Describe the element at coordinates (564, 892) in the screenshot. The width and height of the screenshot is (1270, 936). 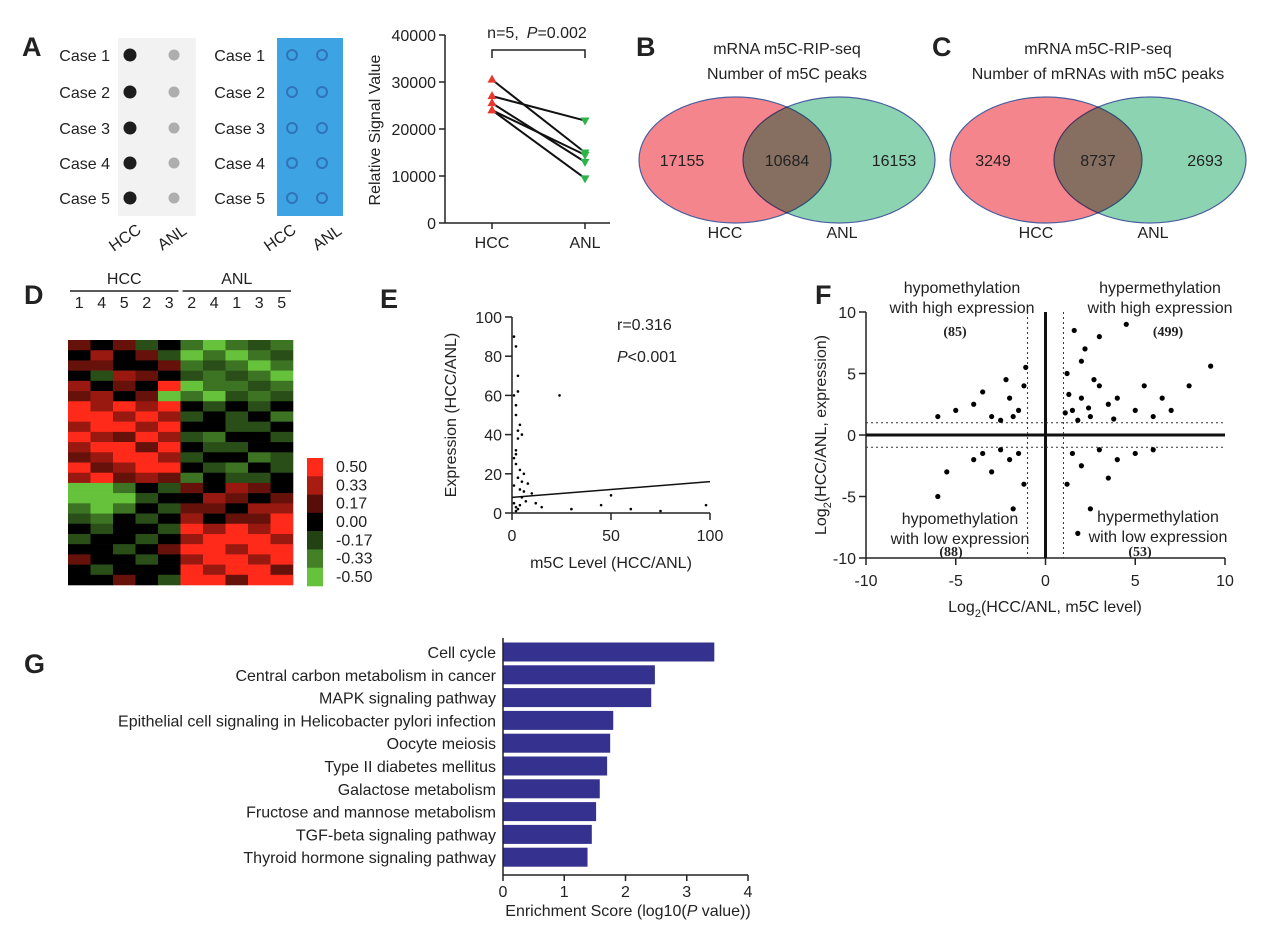
I see `x-tick-label: 1` at that location.